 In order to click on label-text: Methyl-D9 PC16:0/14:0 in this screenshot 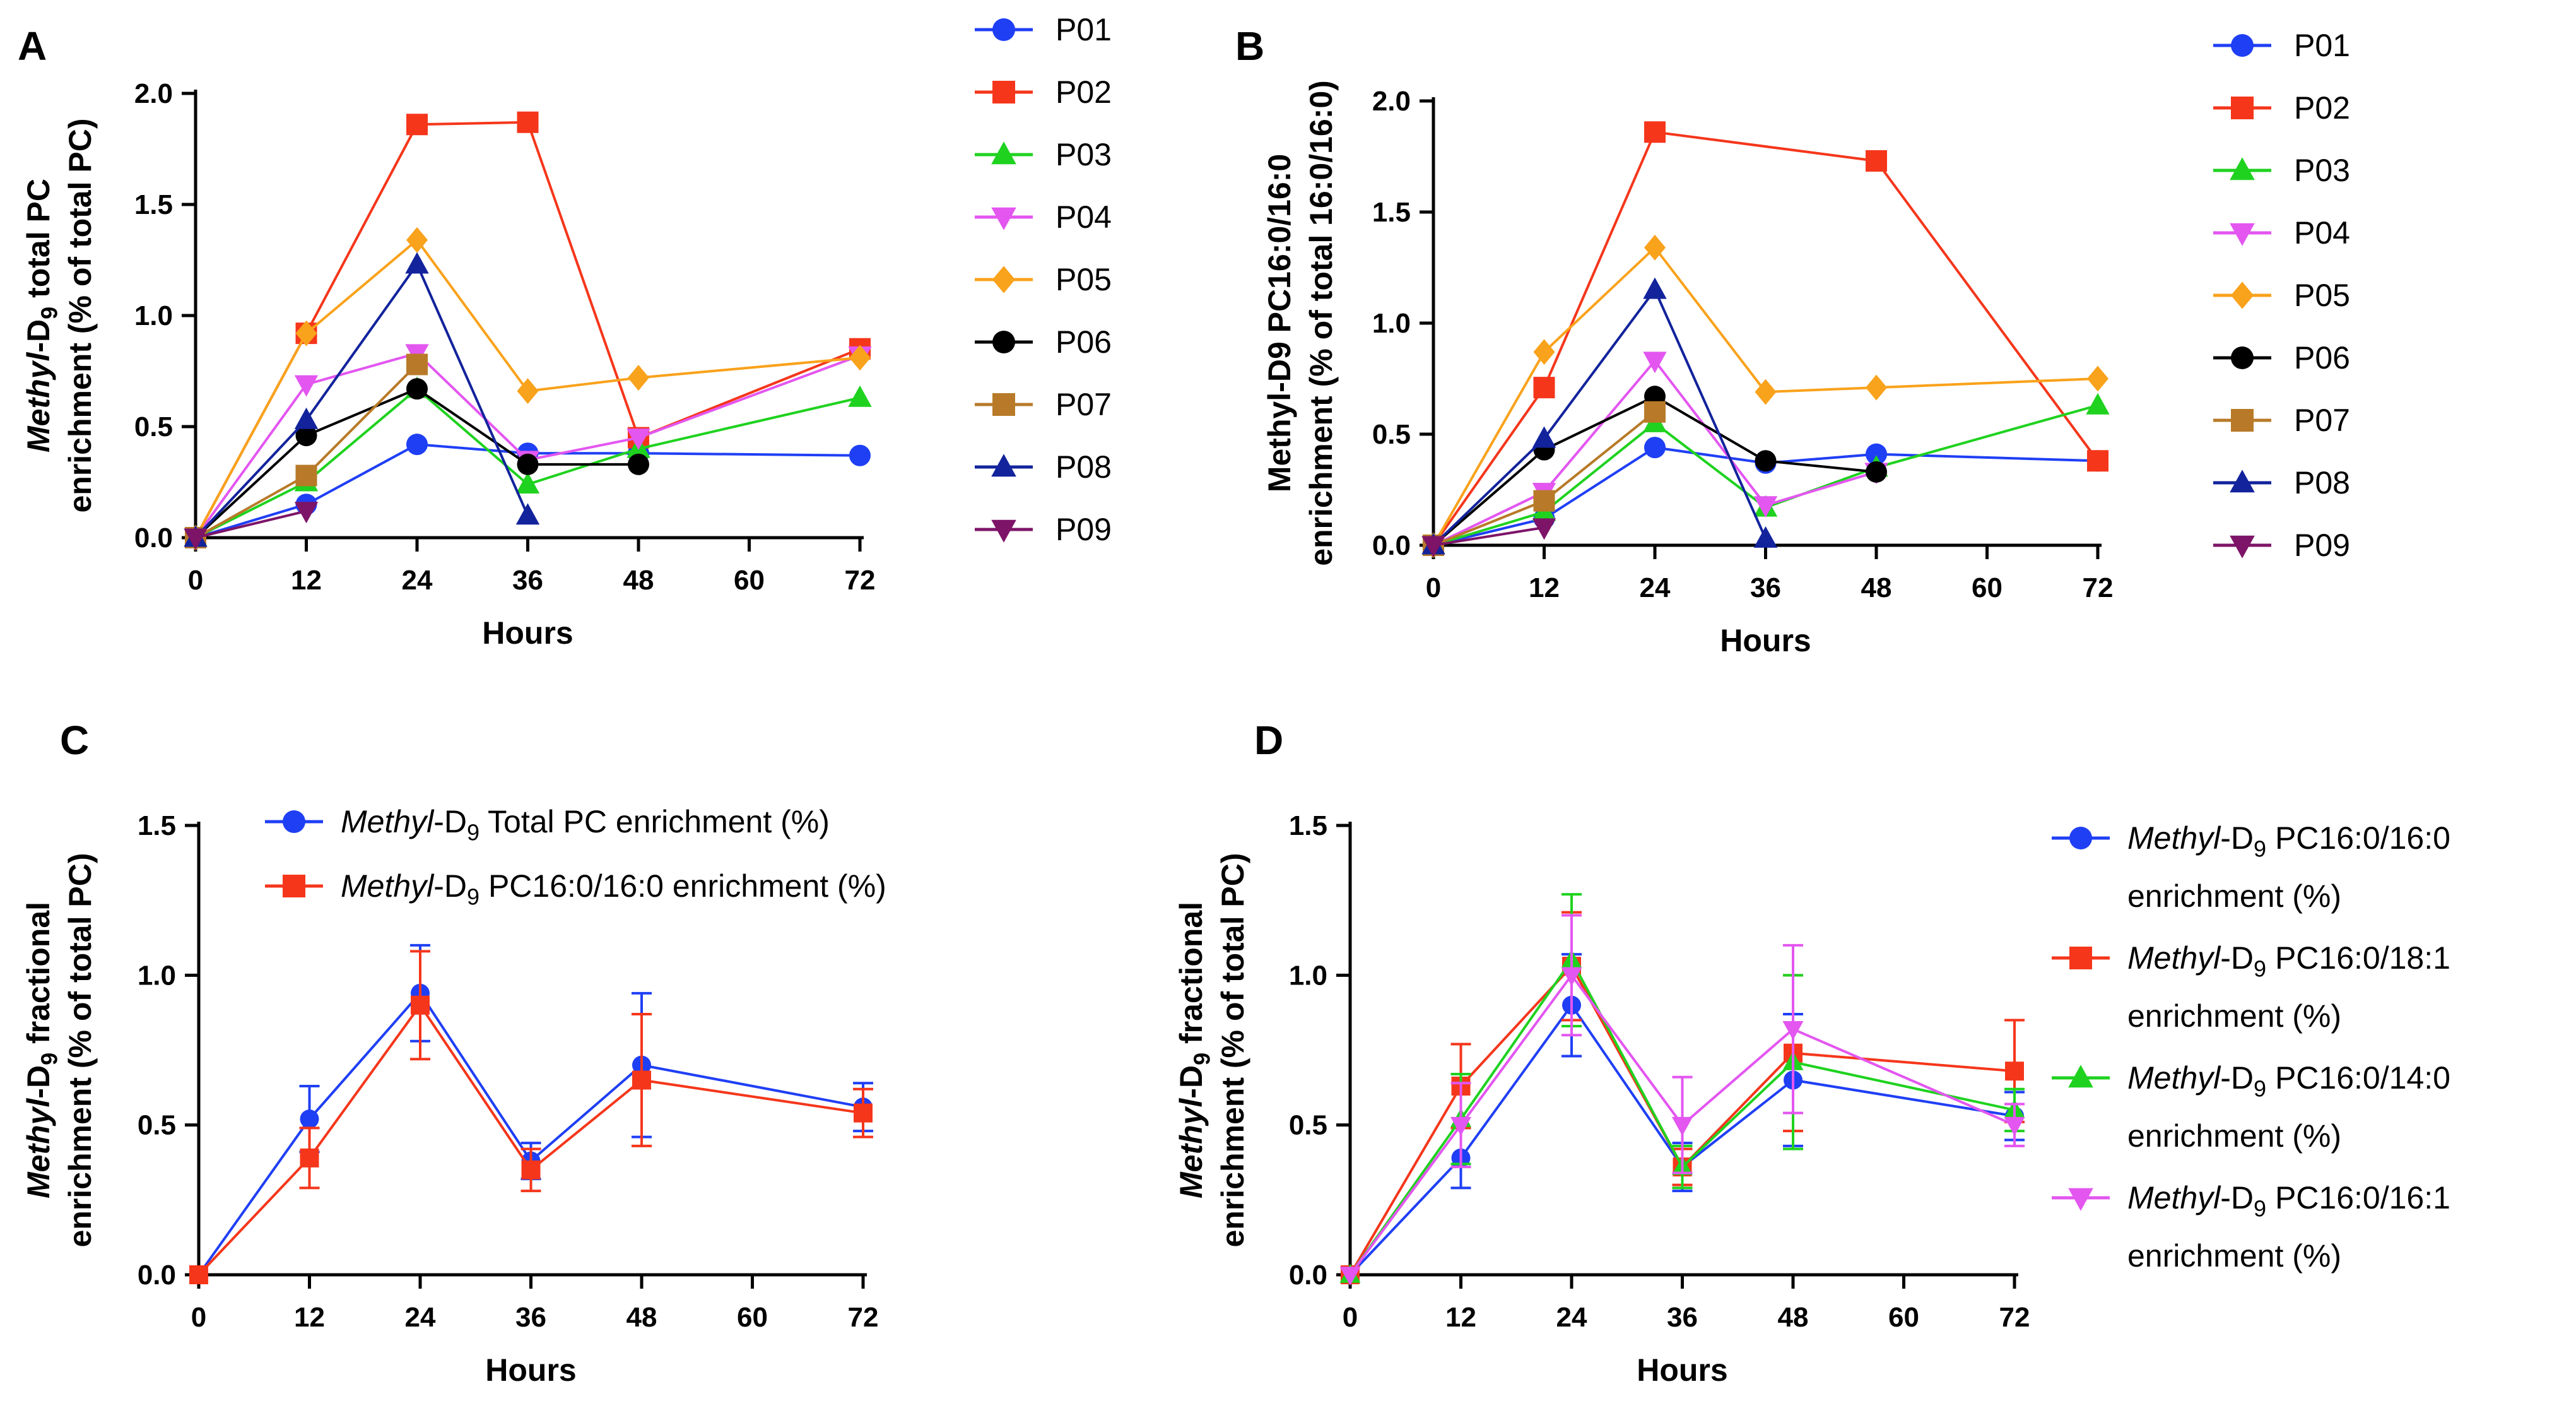, I will do `click(2288, 1081)`.